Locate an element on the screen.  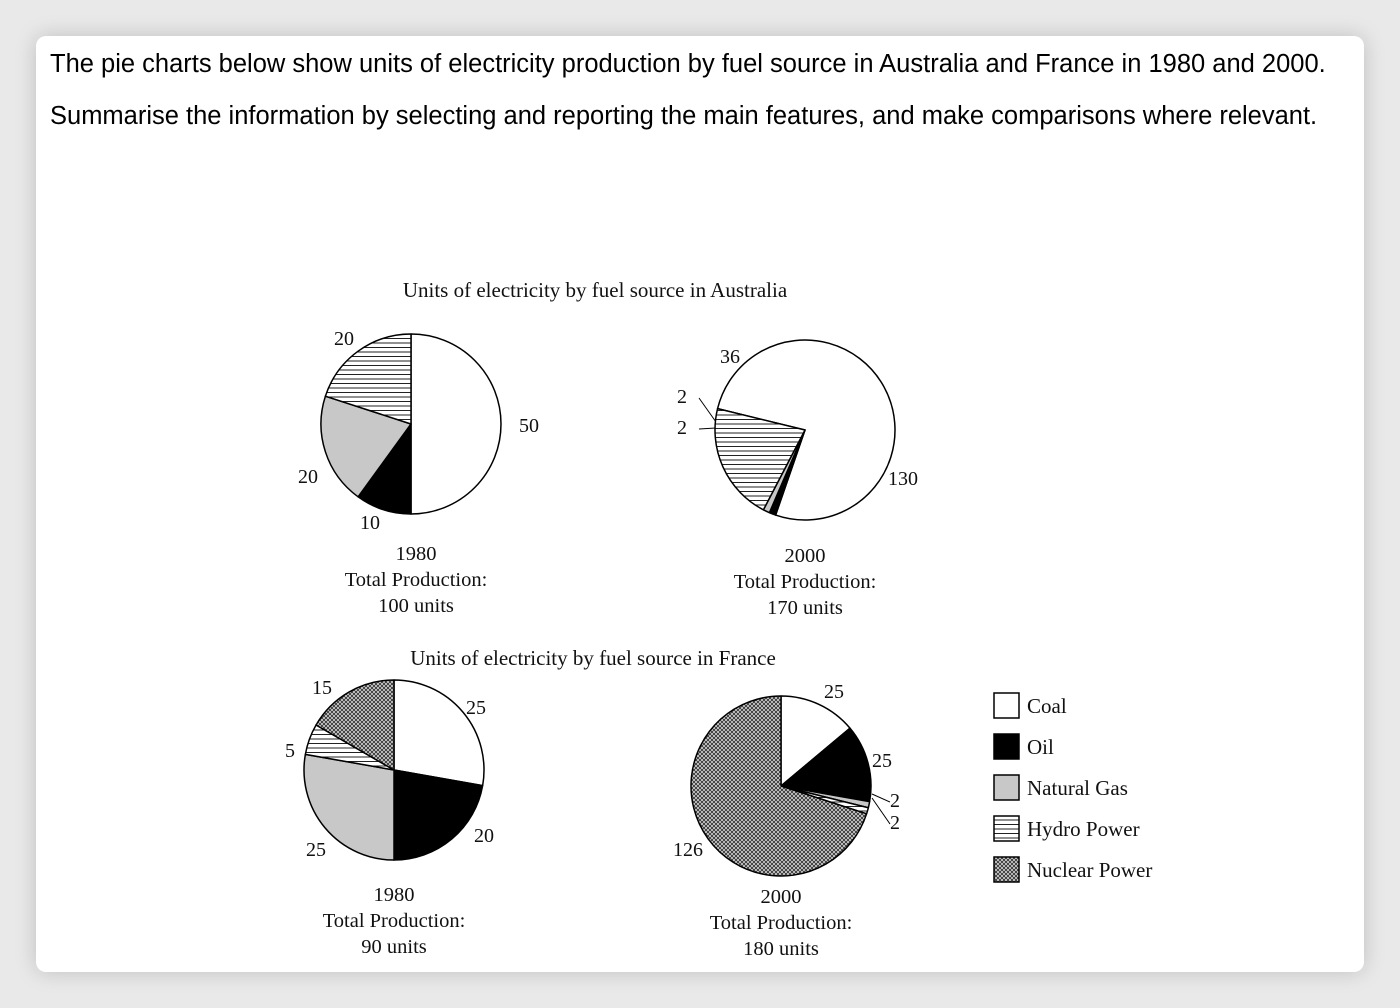
legend-item-oil: Oil is located at coordinates (1023, 746).